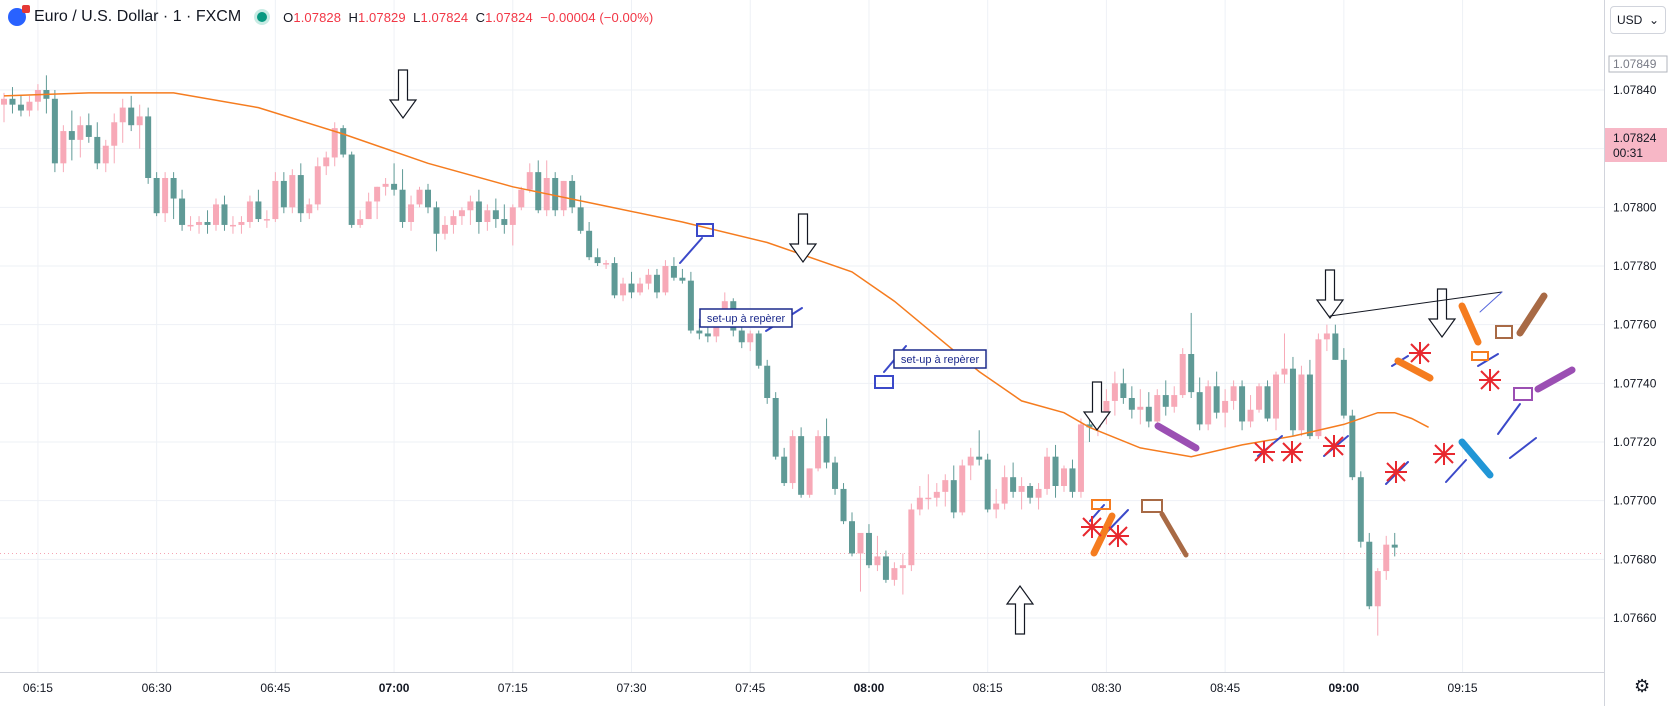 This screenshot has height=706, width=1676. Describe the element at coordinates (940, 359) in the screenshot. I see `setup-label: set-up à repèrer` at that location.